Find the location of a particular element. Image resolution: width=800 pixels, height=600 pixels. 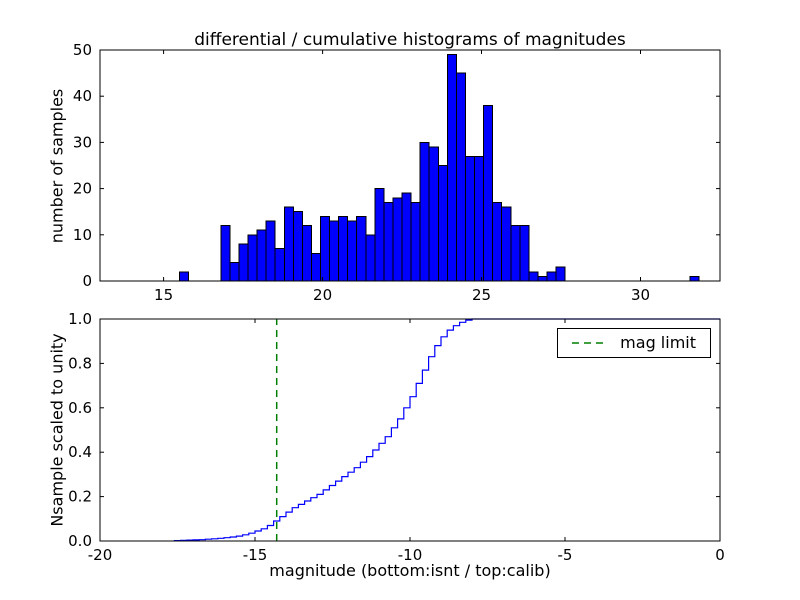

top-xtick-label: 20 is located at coordinates (322, 295).